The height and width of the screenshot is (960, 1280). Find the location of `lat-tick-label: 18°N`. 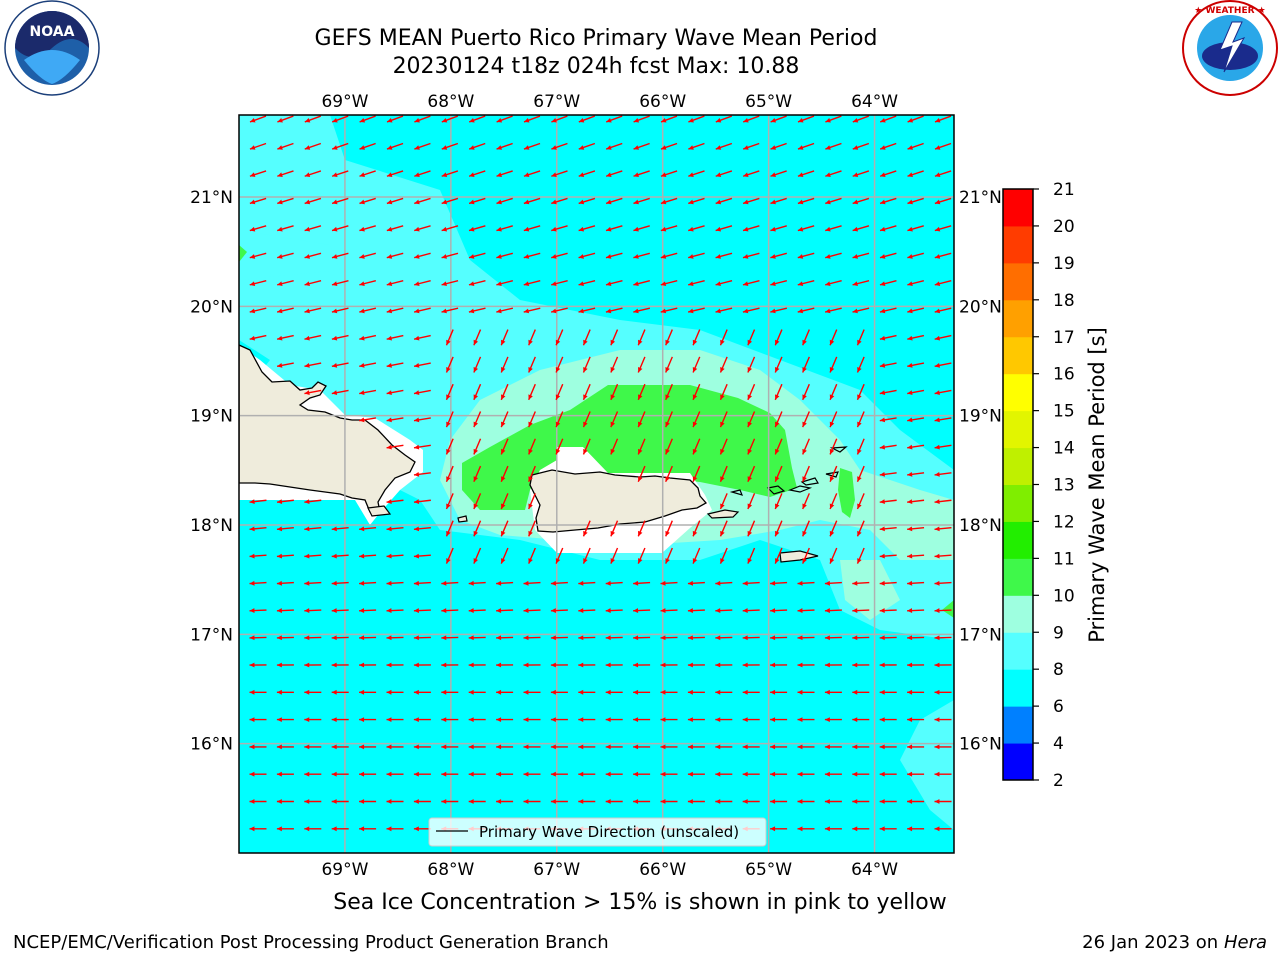

lat-tick-label: 18°N is located at coordinates (211, 526).